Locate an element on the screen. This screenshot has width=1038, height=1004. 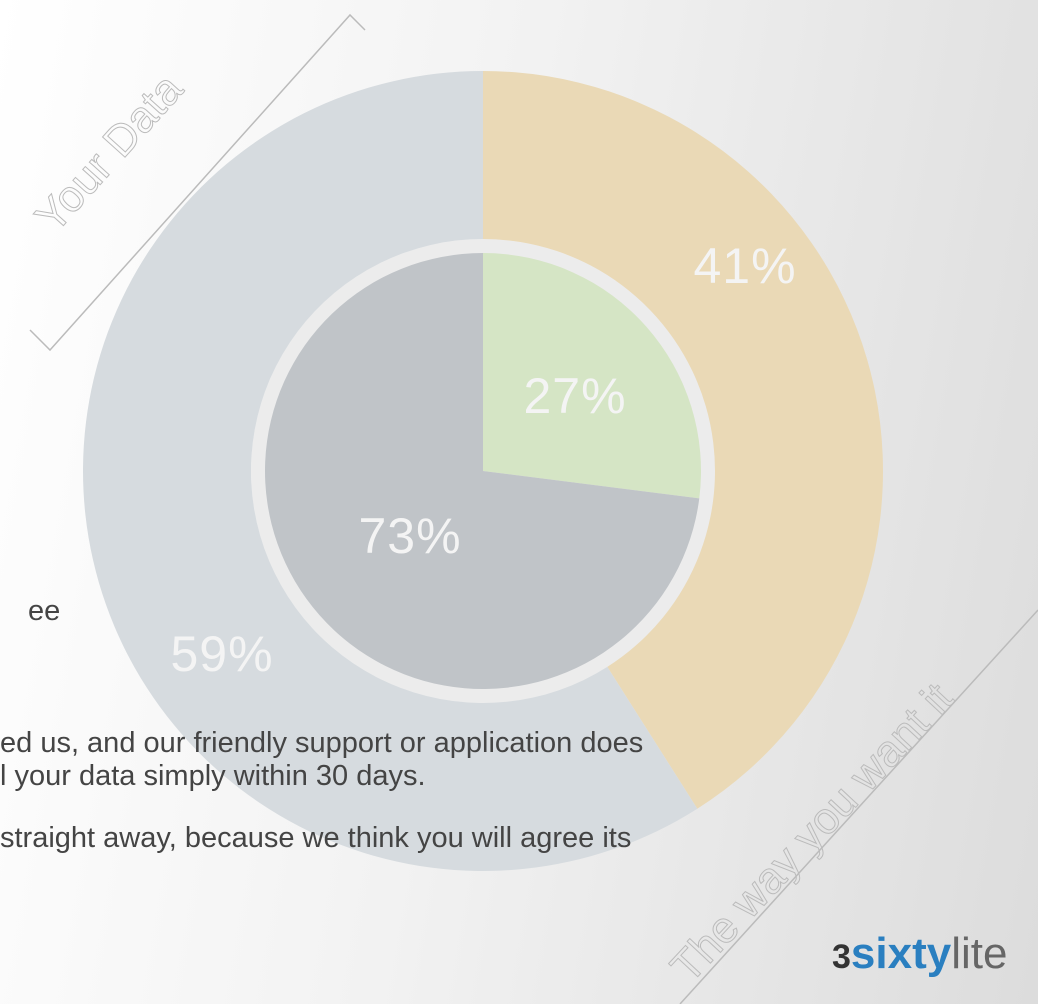
decor-text: Your Data is located at coordinates (109, 152).